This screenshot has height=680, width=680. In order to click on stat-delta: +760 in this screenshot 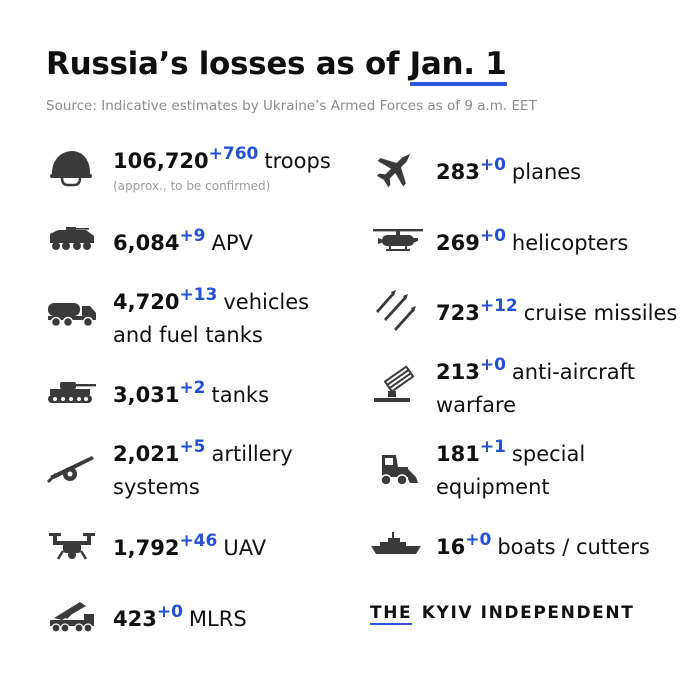, I will do `click(233, 154)`.